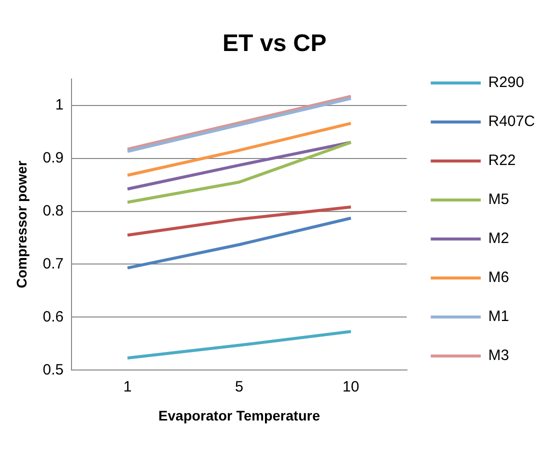  What do you see at coordinates (502, 161) in the screenshot?
I see `legend-label: R22` at bounding box center [502, 161].